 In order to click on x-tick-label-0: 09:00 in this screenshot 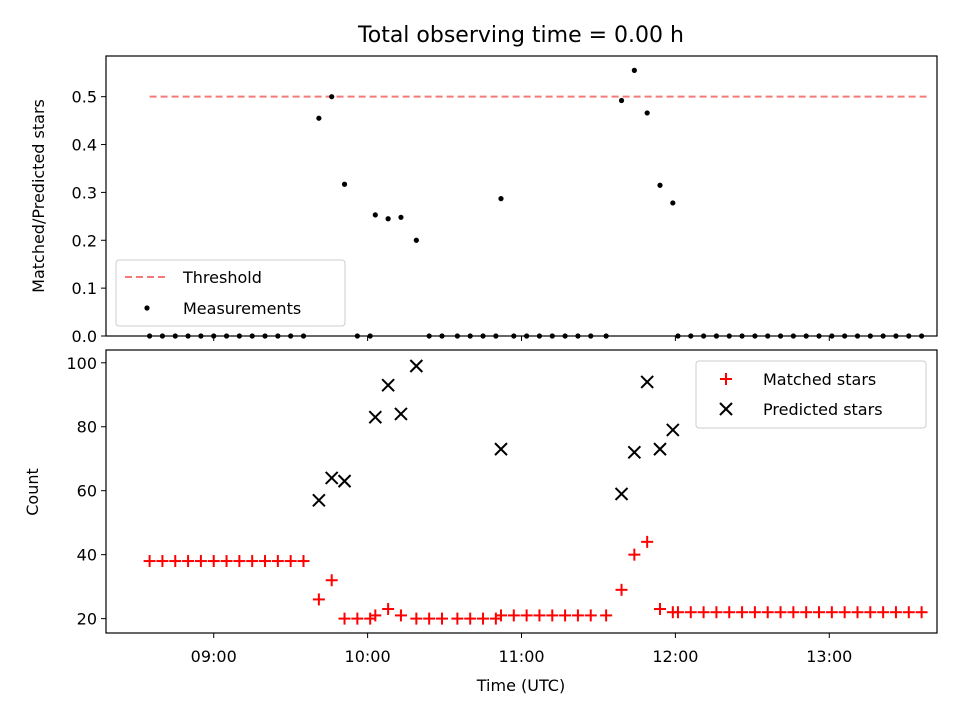, I will do `click(214, 656)`.